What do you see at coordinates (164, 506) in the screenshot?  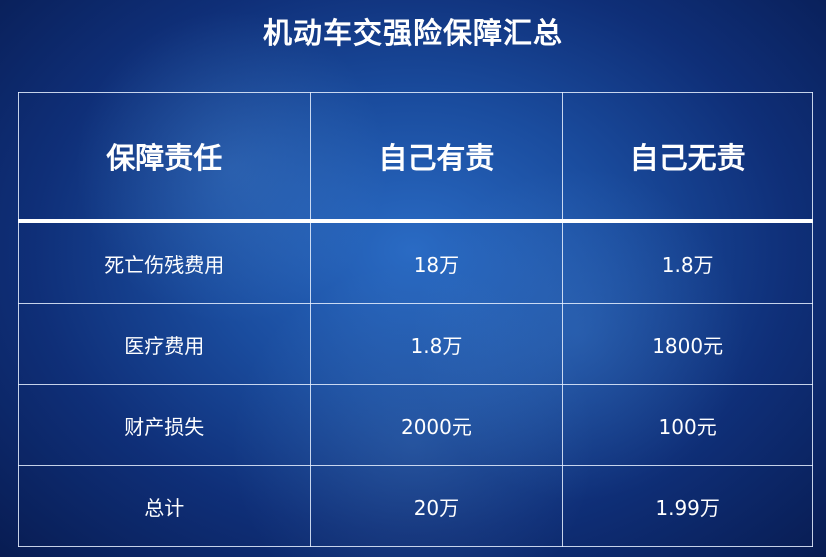 I see `row-label: 总计` at bounding box center [164, 506].